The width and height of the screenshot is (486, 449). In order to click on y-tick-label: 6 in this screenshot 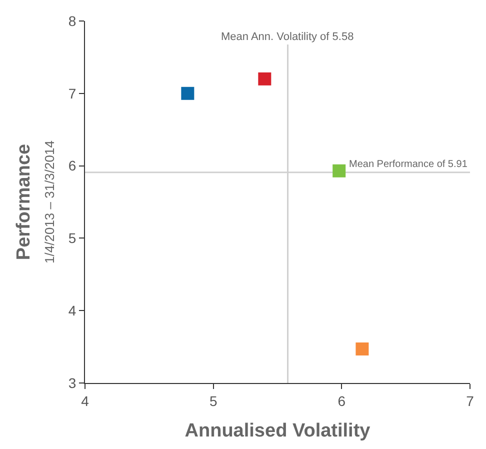, I will do `click(72, 166)`.